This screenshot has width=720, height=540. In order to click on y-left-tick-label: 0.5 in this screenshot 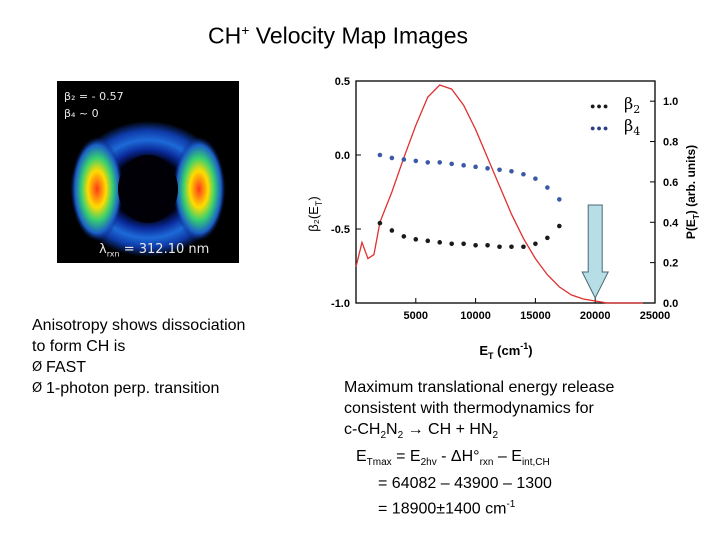, I will do `click(342, 82)`.